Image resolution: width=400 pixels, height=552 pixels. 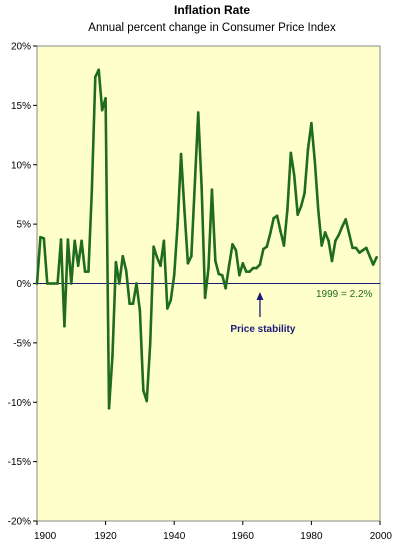 What do you see at coordinates (311, 536) in the screenshot?
I see `x-tick-label: 1980` at bounding box center [311, 536].